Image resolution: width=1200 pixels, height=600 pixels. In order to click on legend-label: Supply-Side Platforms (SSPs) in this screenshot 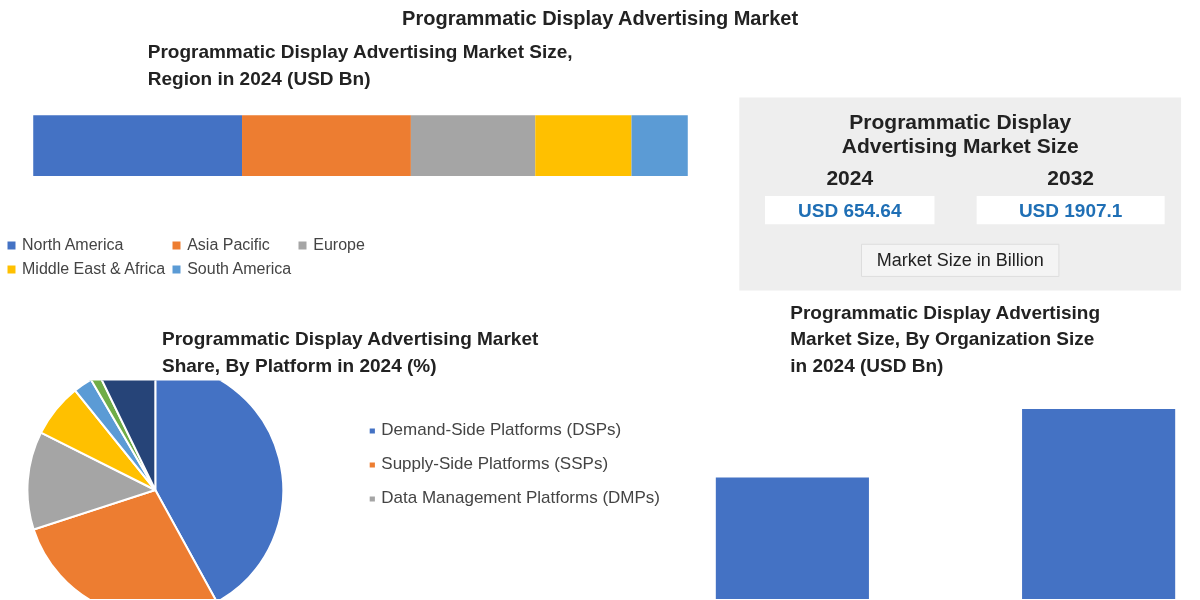, I will do `click(495, 464)`.